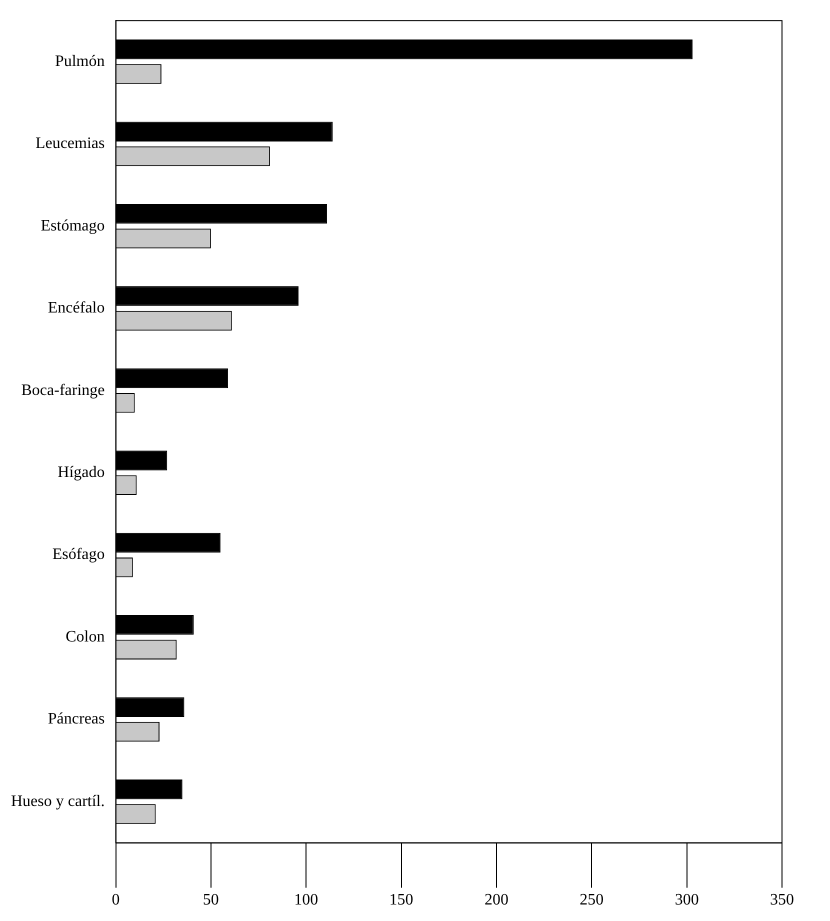  What do you see at coordinates (63, 390) in the screenshot?
I see `y-tick-label: Boca-faringe` at bounding box center [63, 390].